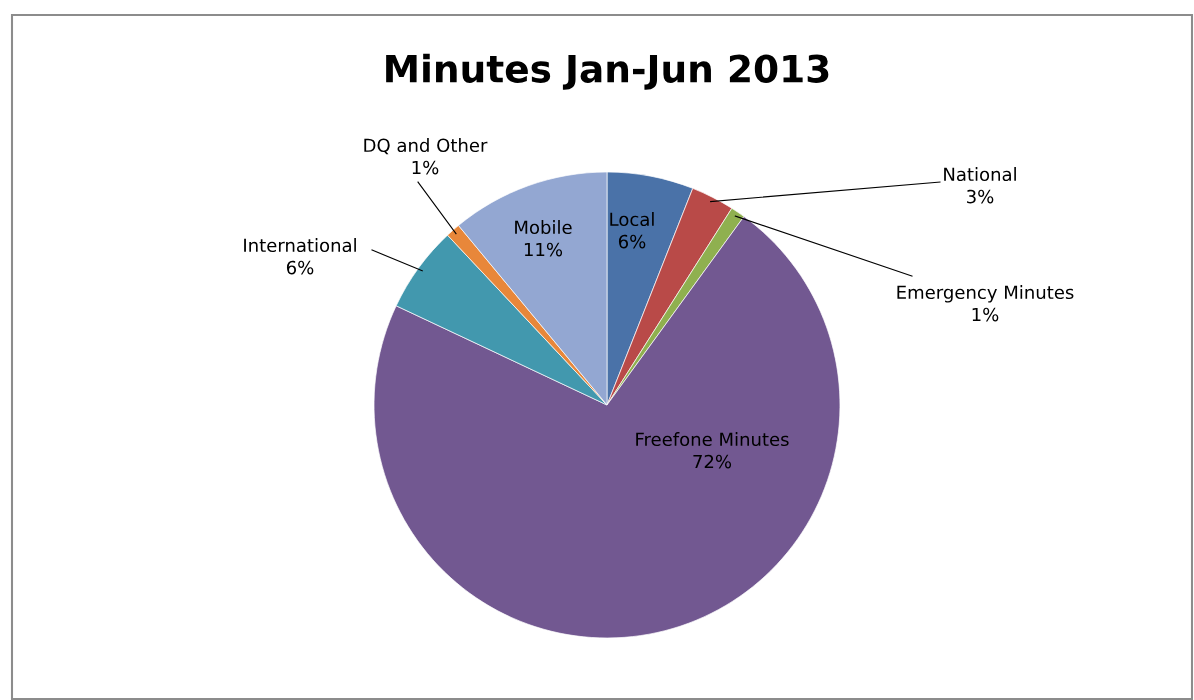 The image size is (1194, 700). Describe the element at coordinates (985, 294) in the screenshot. I see `slice-label: Emergency Minutes` at that location.